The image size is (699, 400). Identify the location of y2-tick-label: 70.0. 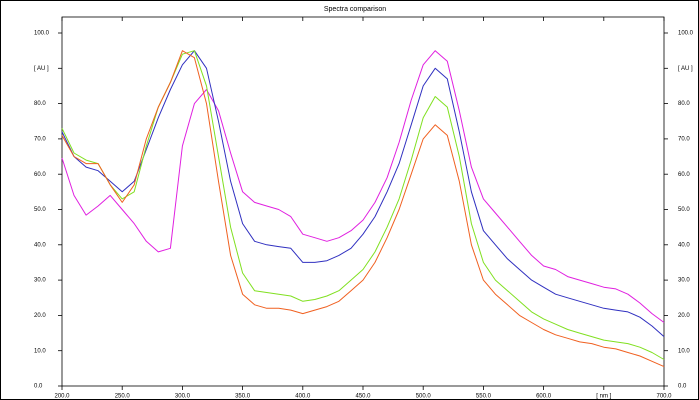
(684, 139).